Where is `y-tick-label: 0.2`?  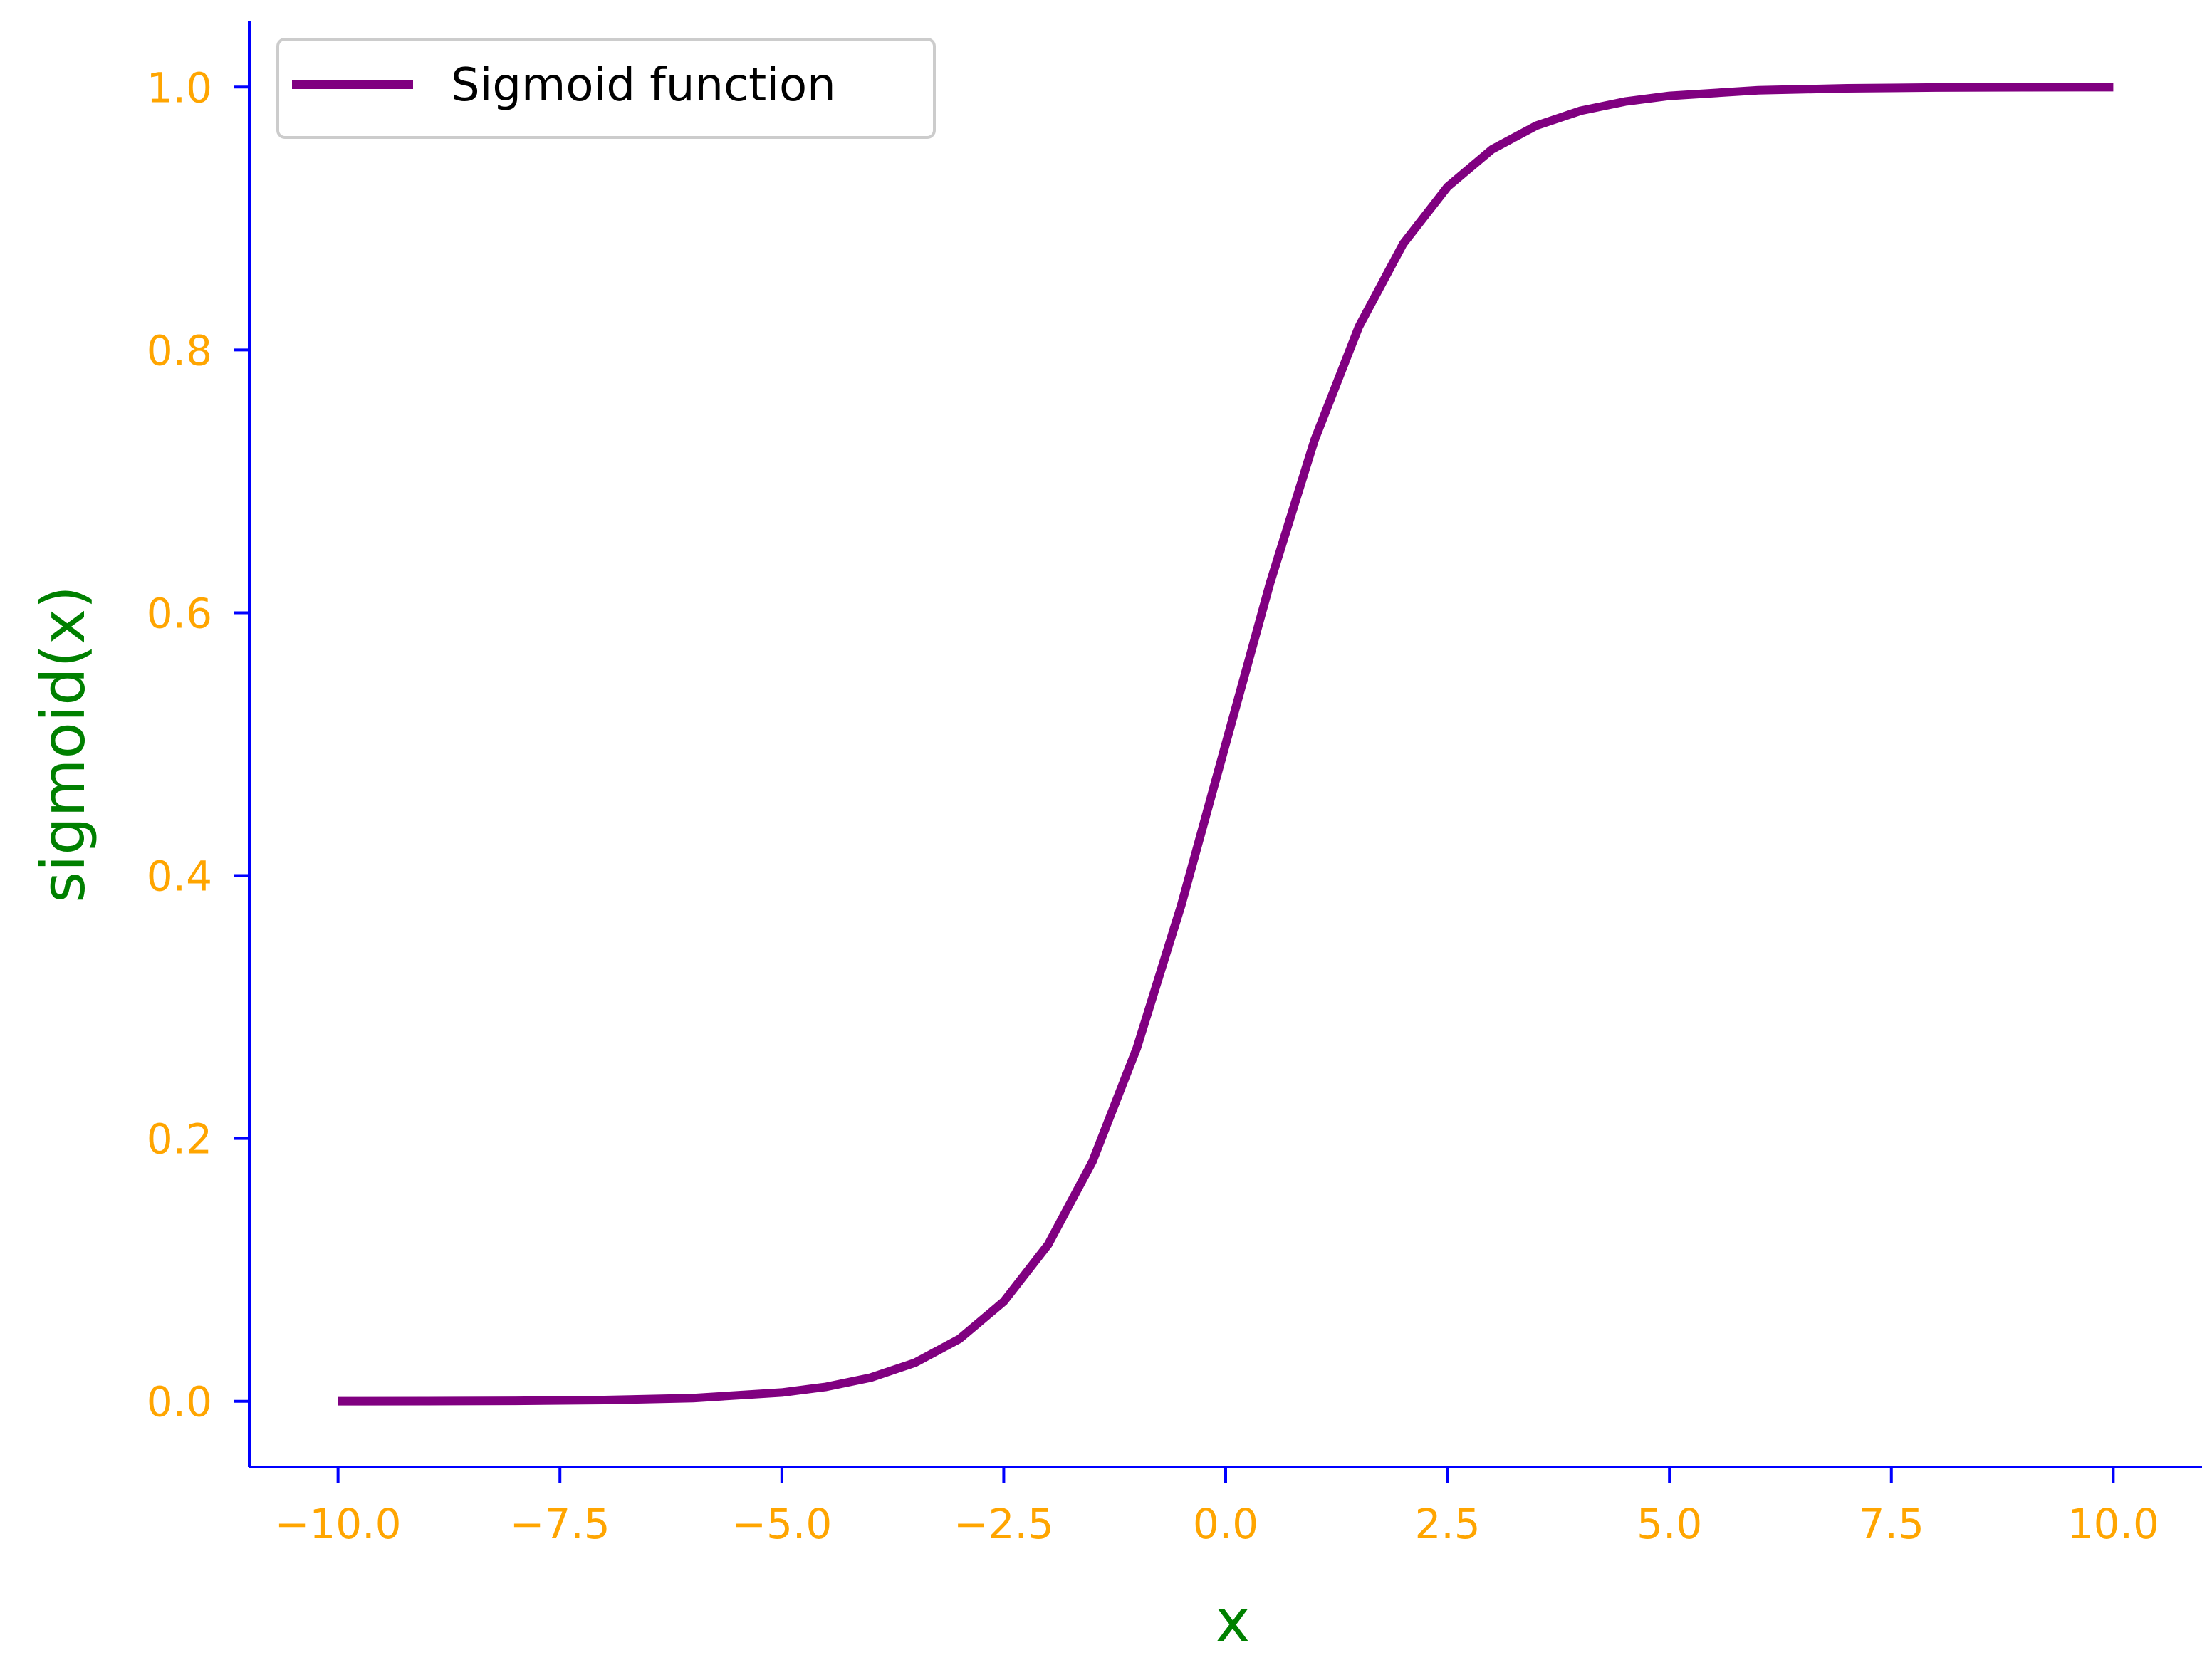
y-tick-label: 0.2 is located at coordinates (179, 1139).